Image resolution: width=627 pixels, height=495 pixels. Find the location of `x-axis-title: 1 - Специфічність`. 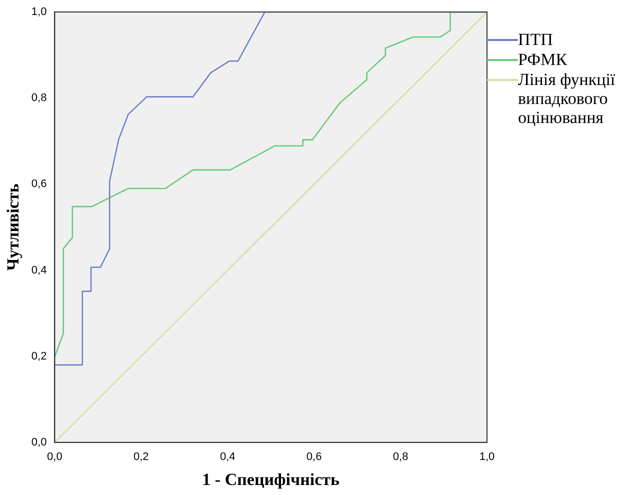

x-axis-title: 1 - Специфічність is located at coordinates (271, 480).